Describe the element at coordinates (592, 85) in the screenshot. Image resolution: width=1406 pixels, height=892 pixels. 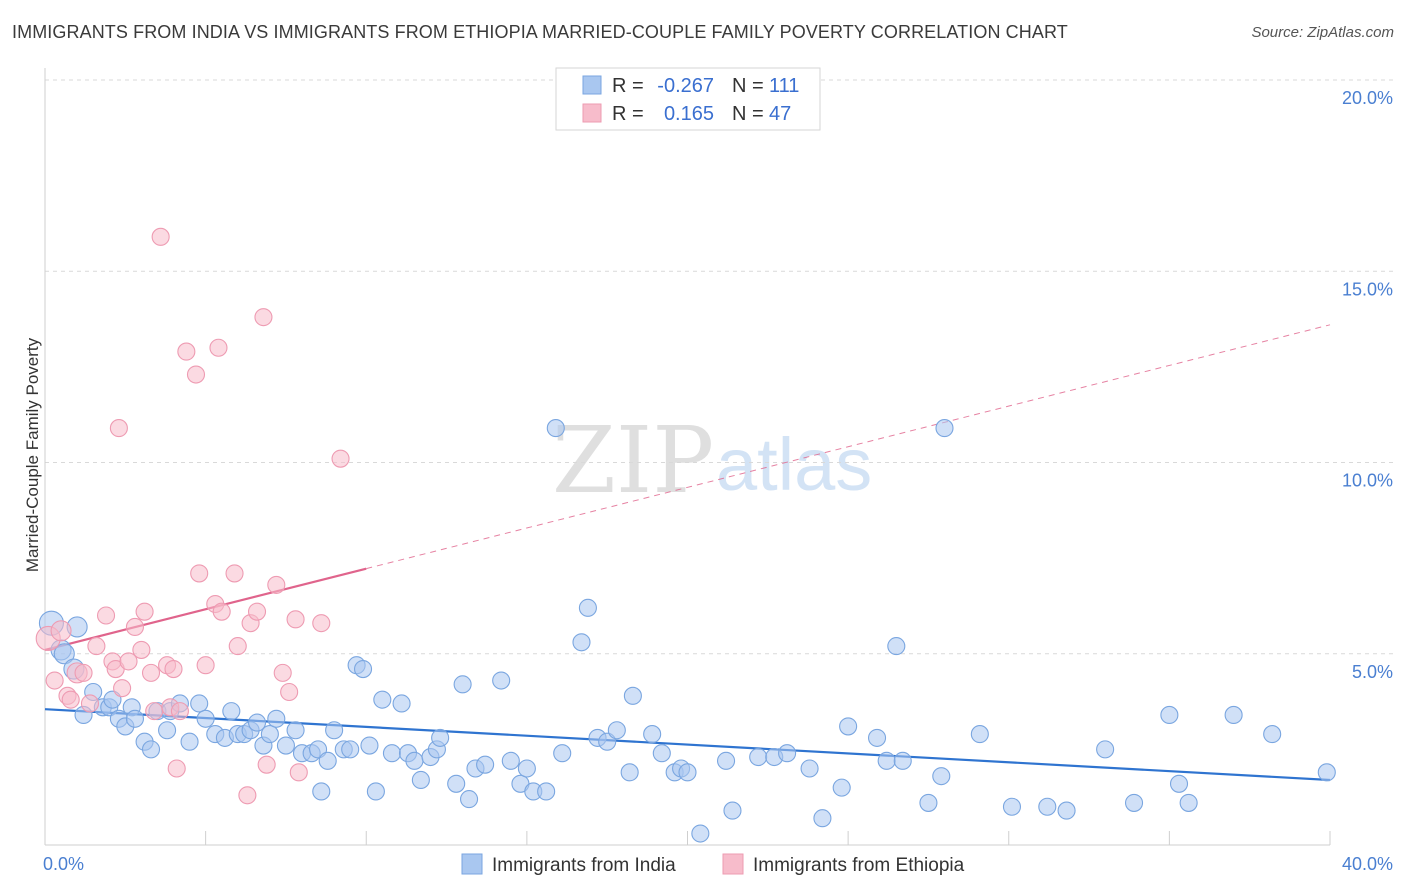
I see `legend-india-swatch` at that location.